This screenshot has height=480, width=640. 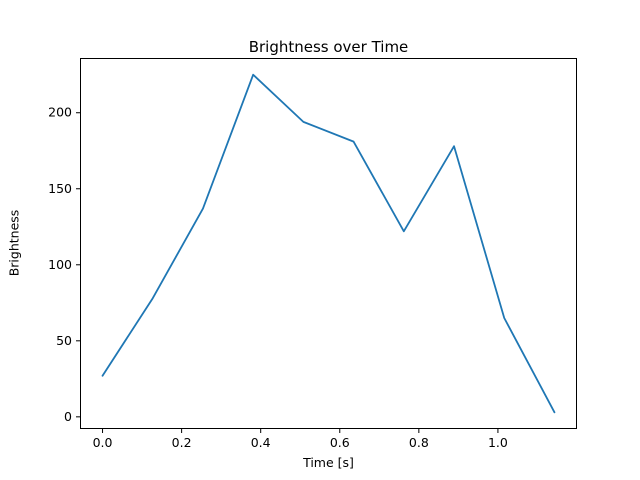 What do you see at coordinates (14, 243) in the screenshot?
I see `y-axis-label: Brightness` at bounding box center [14, 243].